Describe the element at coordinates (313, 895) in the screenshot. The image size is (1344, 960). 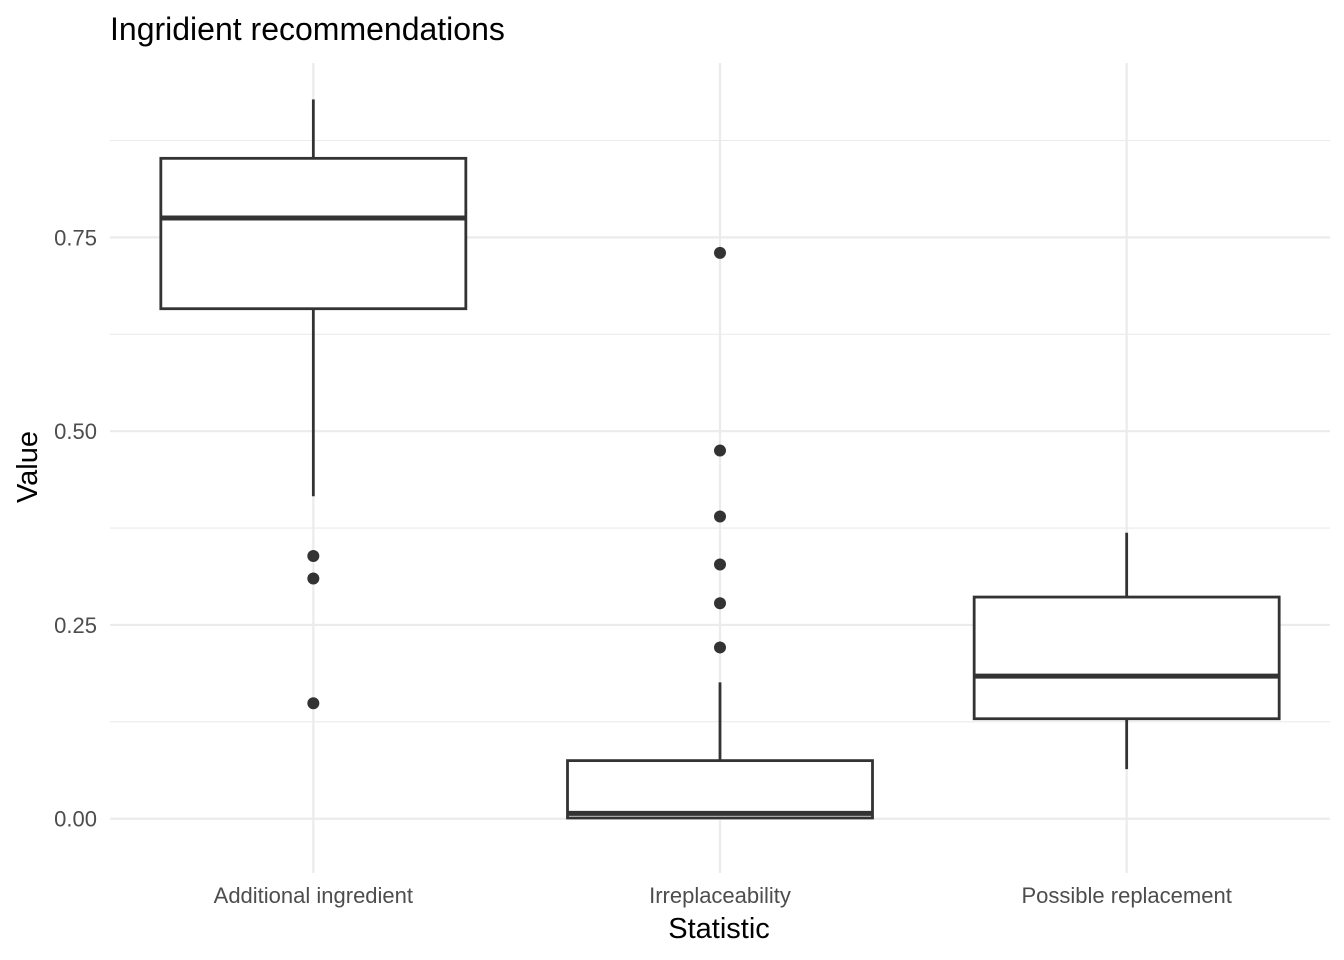
I see `x-tick-label: Additional ingredient` at that location.